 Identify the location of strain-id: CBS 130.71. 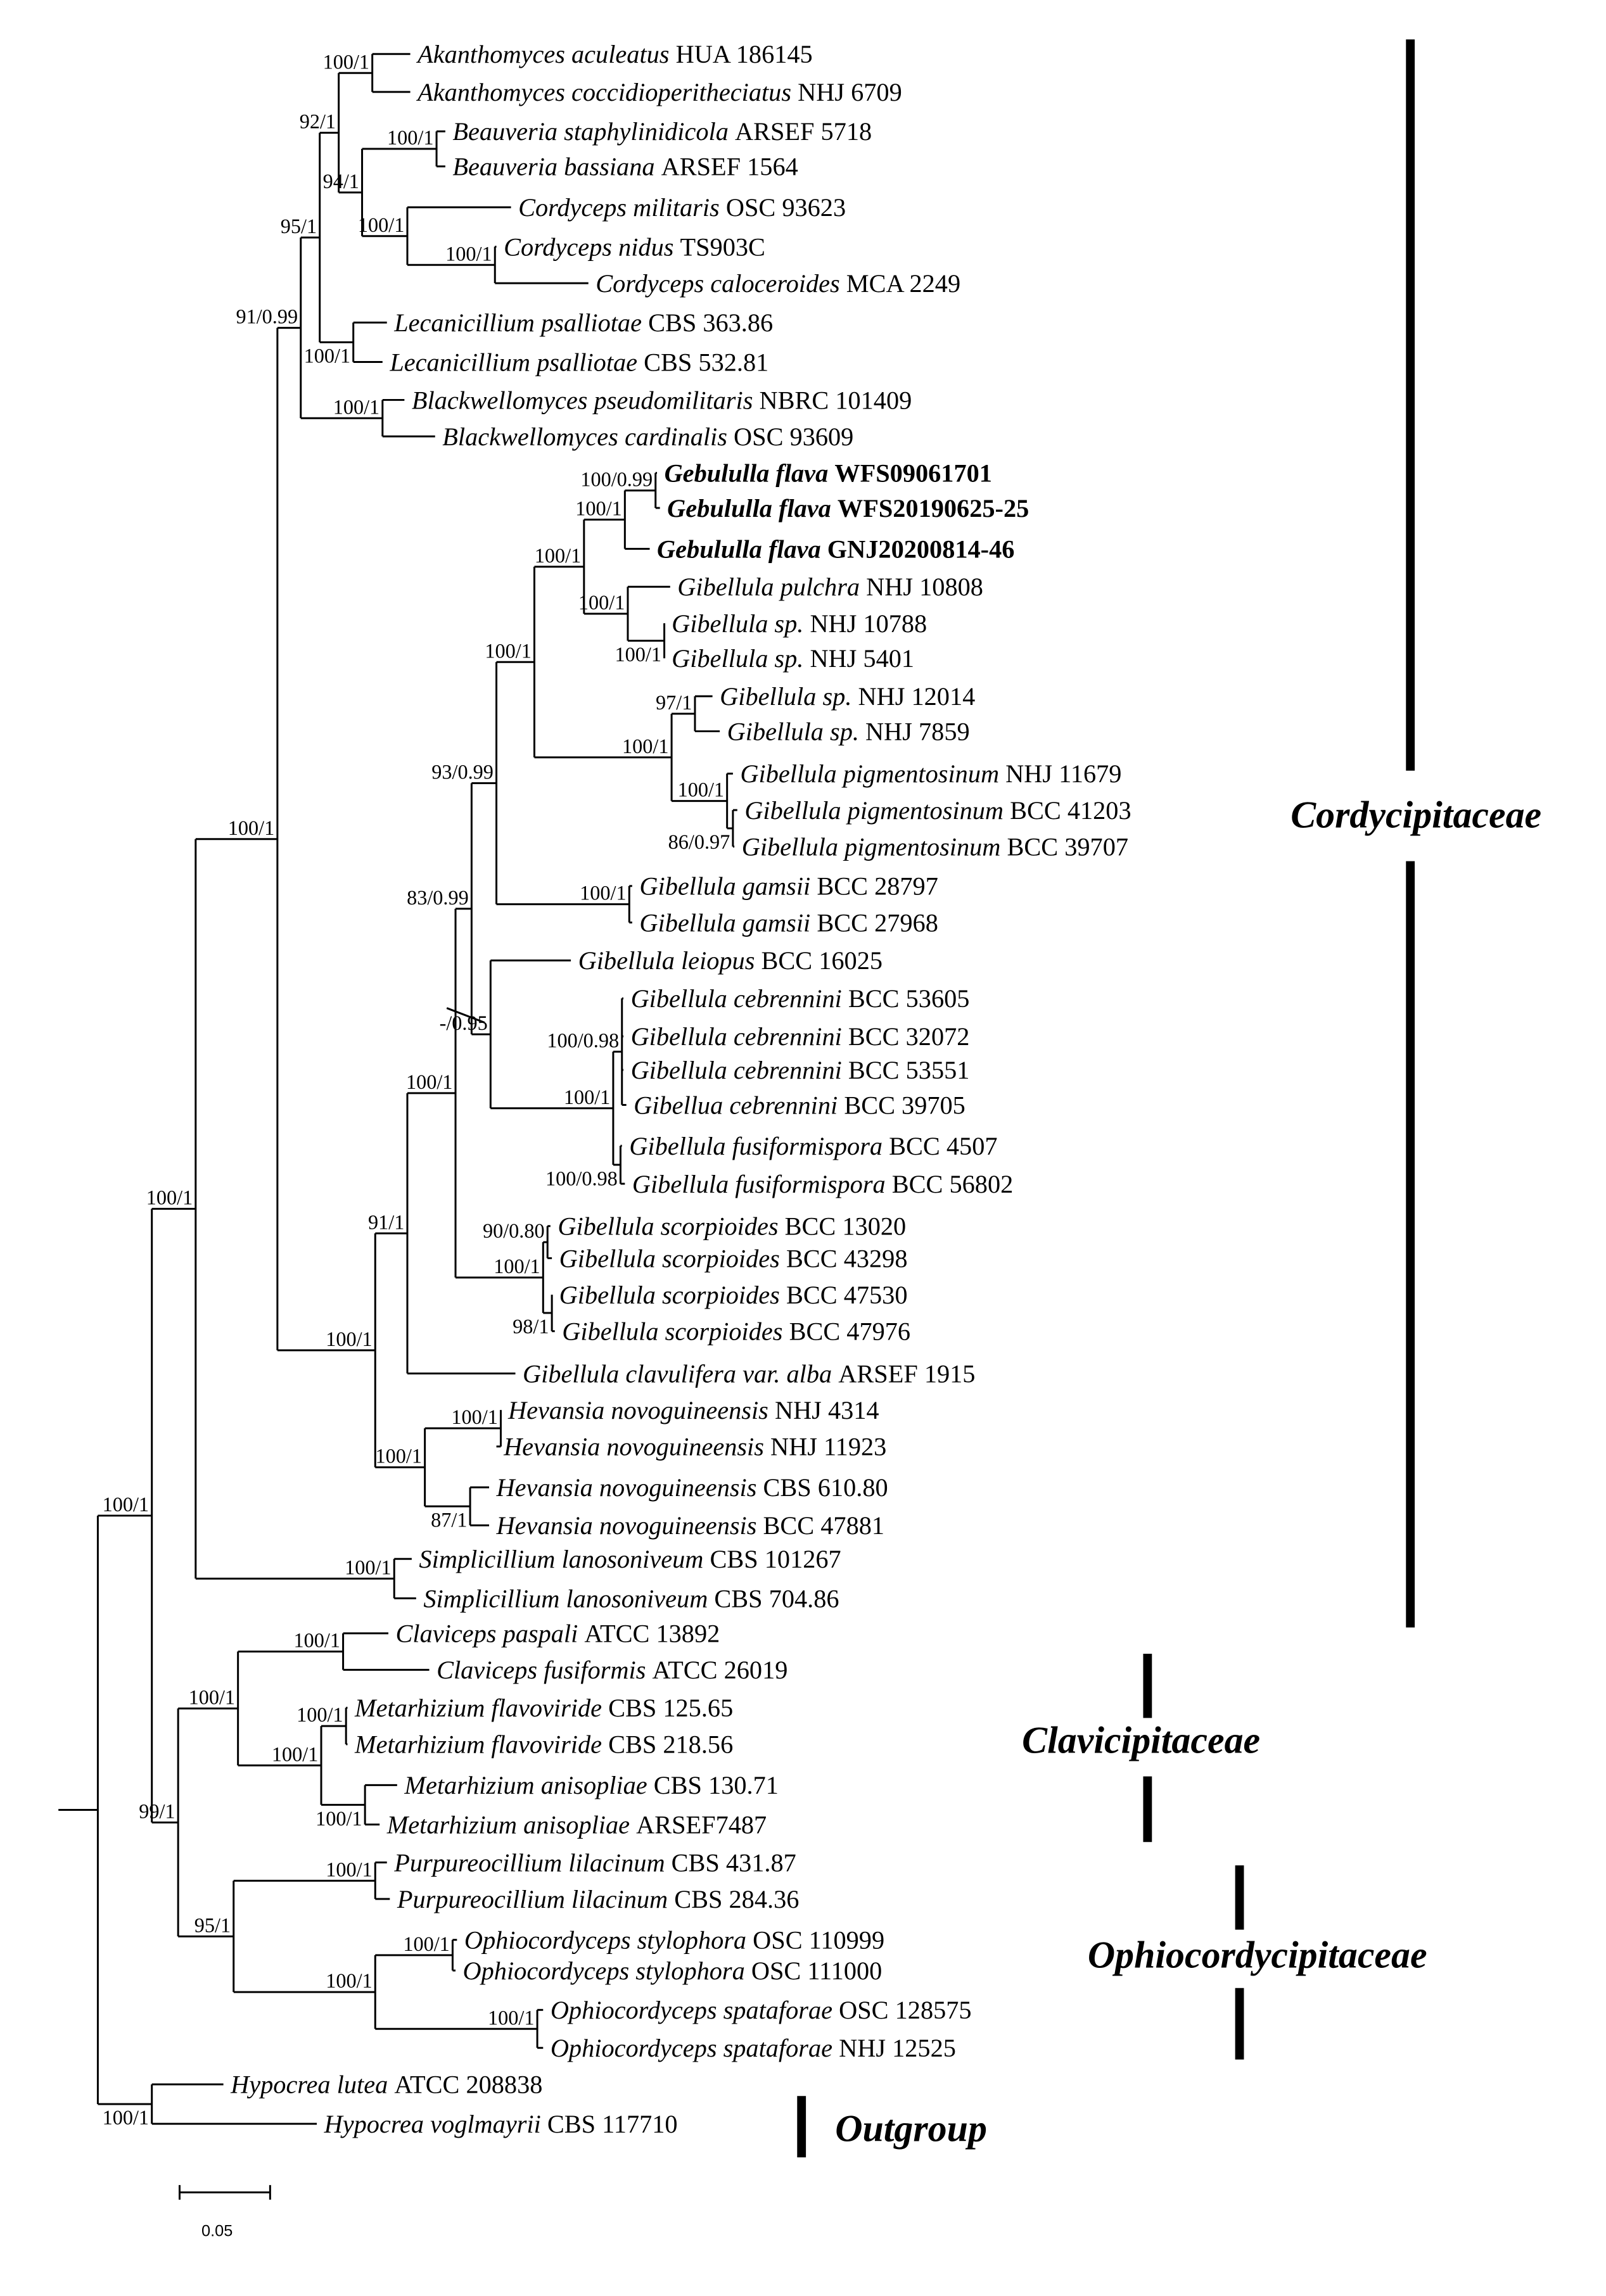
(716, 1785).